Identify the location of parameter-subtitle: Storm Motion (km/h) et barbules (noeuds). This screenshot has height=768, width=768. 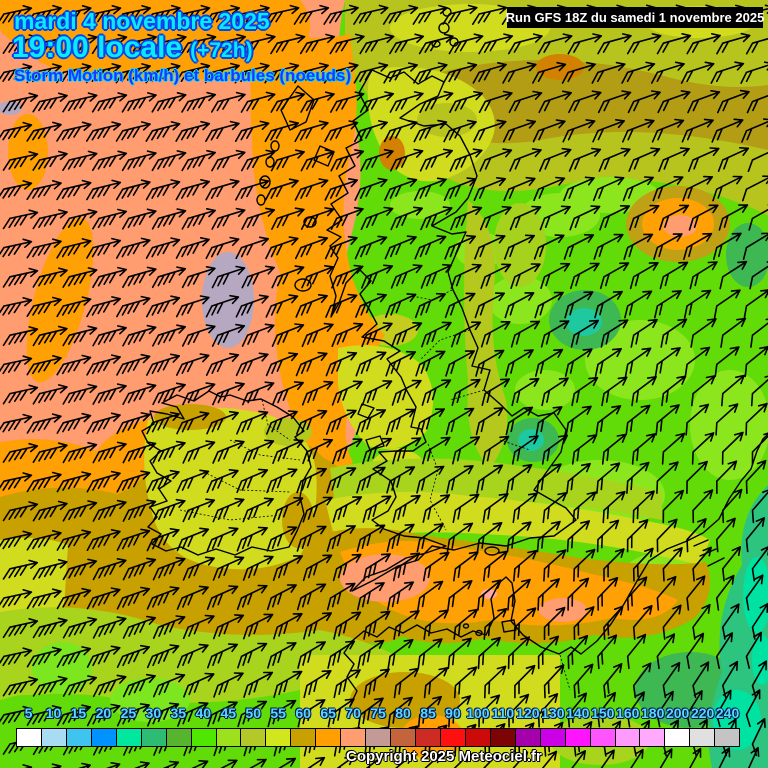
(183, 75).